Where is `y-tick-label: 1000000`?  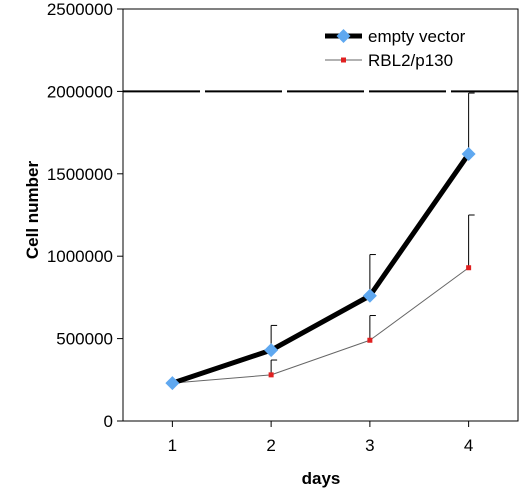 y-tick-label: 1000000 is located at coordinates (80, 256).